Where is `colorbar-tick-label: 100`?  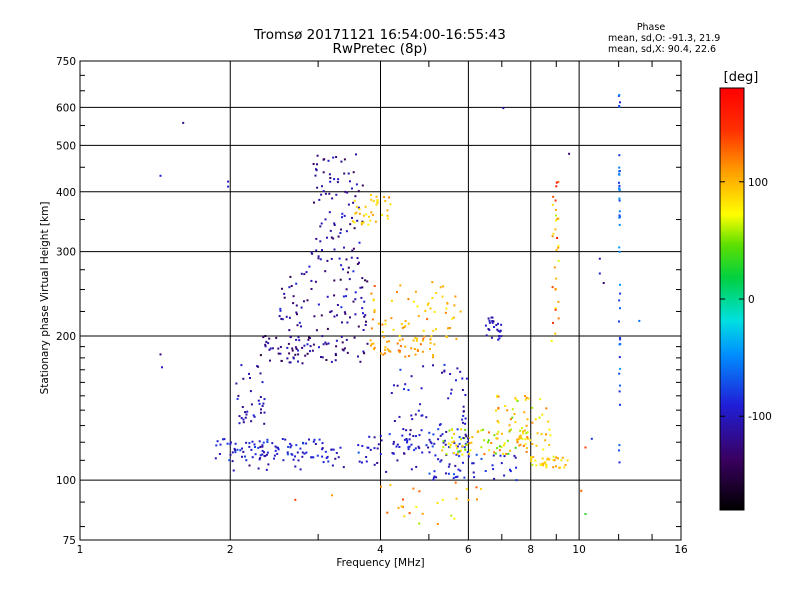
colorbar-tick-label: 100 is located at coordinates (758, 183).